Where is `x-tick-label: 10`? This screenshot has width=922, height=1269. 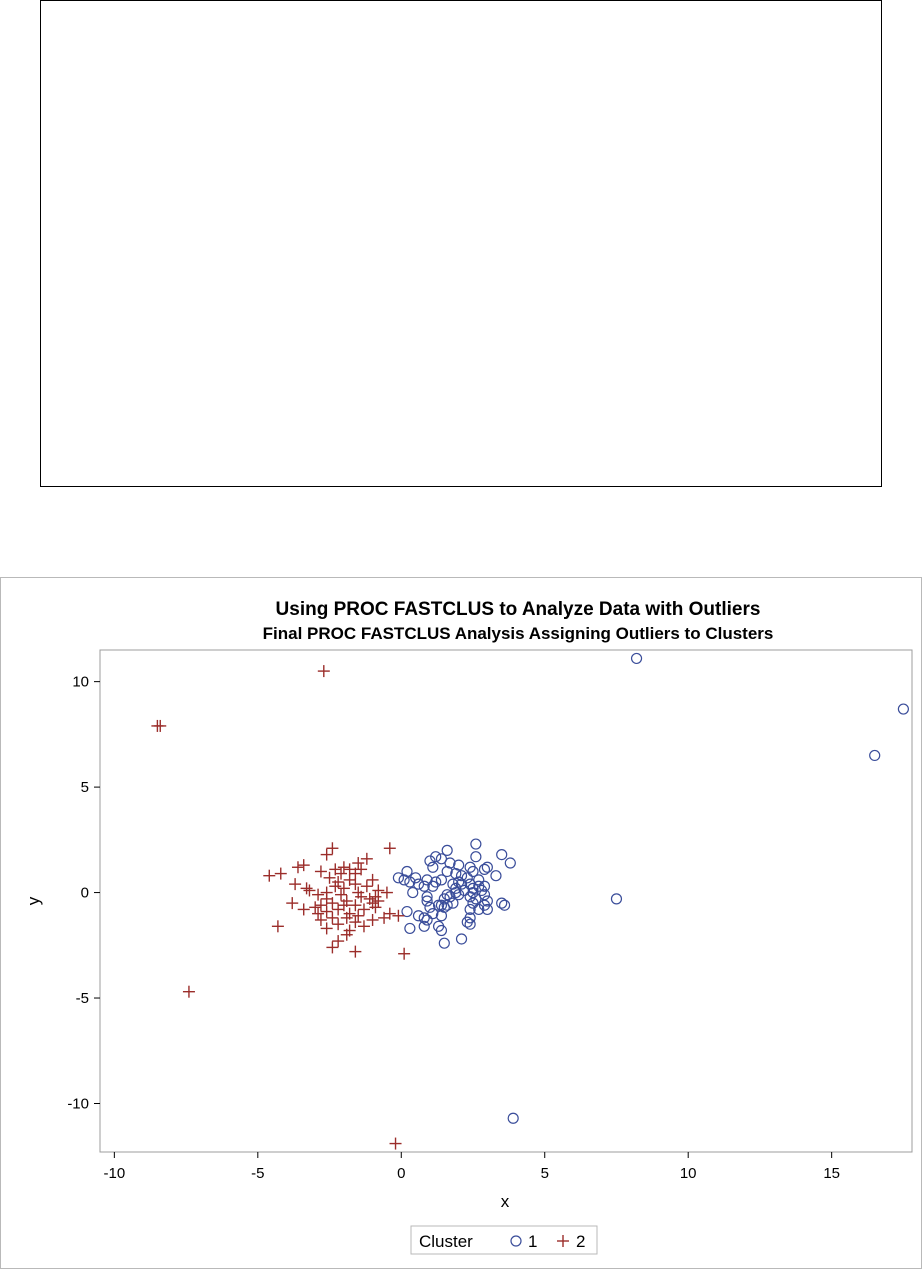 x-tick-label: 10 is located at coordinates (688, 1173).